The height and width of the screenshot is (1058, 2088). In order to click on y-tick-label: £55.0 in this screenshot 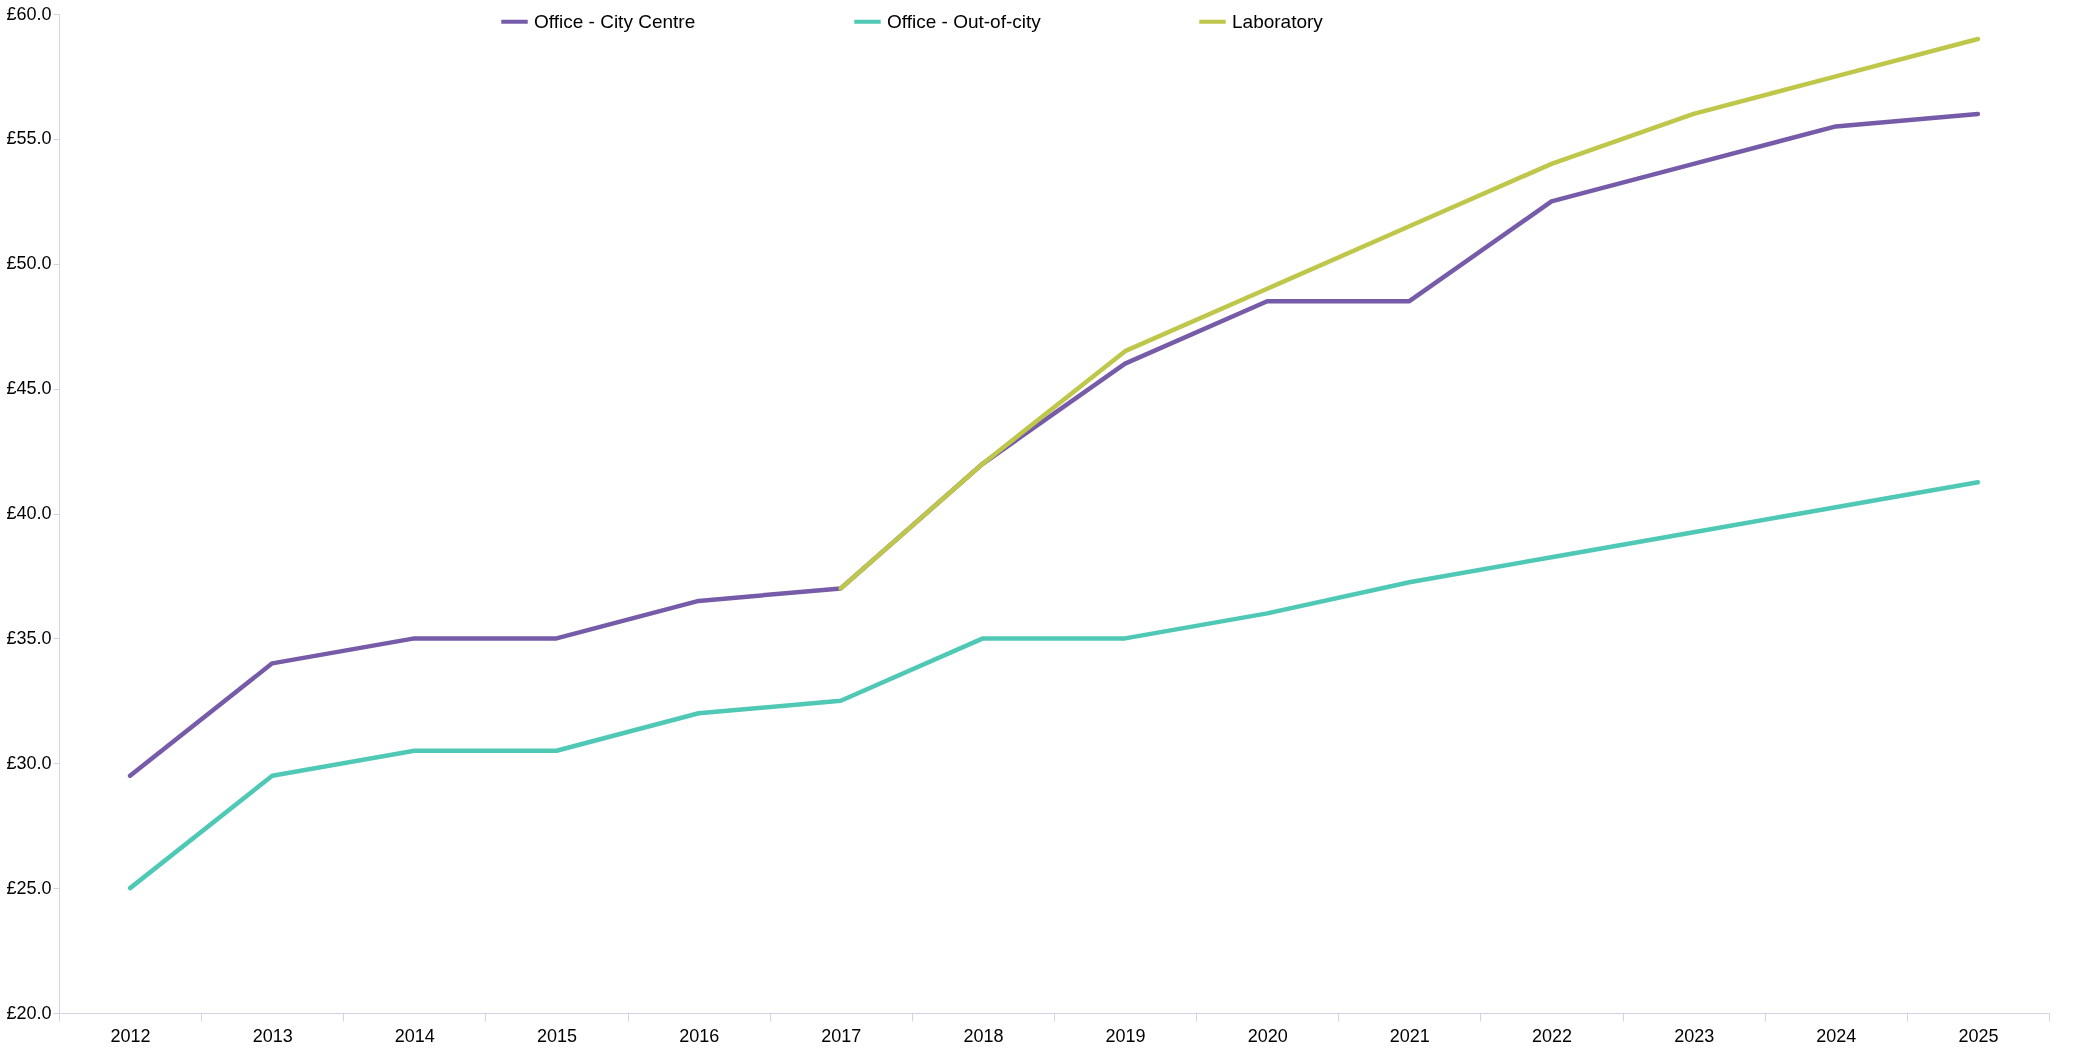, I will do `click(29, 138)`.